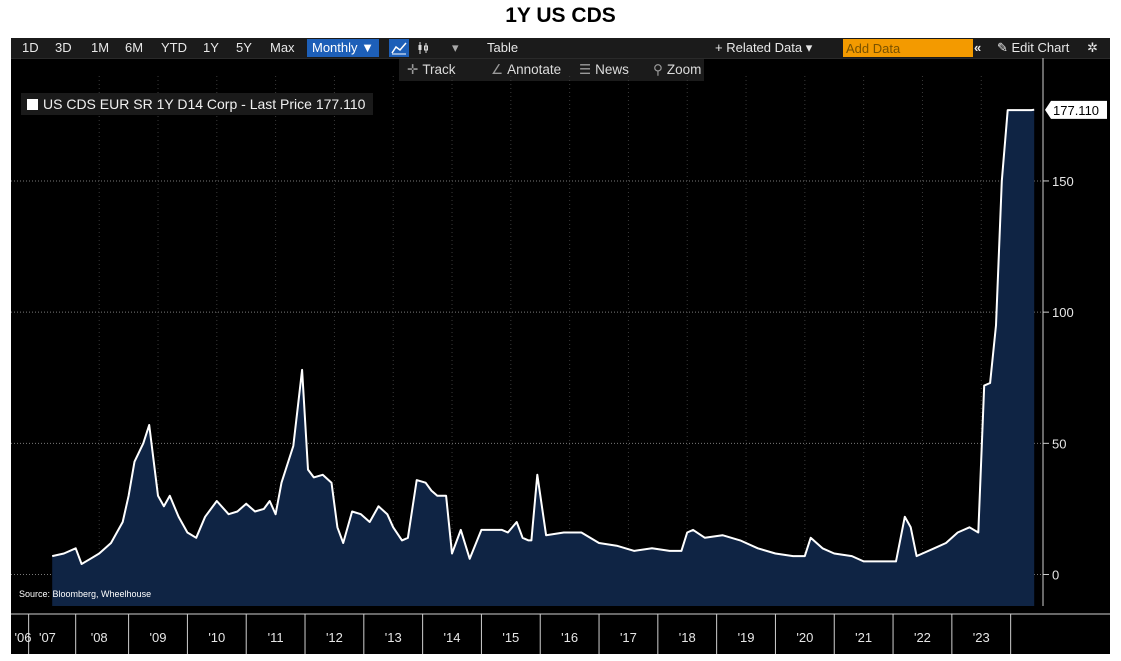 The image size is (1121, 661). What do you see at coordinates (455, 47) in the screenshot?
I see `chart-options-dropdown: ▾` at bounding box center [455, 47].